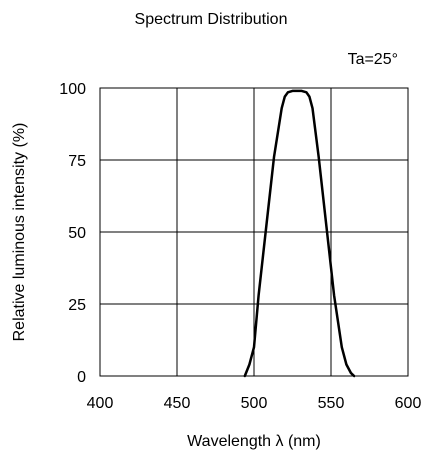  Describe the element at coordinates (373, 59) in the screenshot. I see `temperature-annotation: Ta=25°` at that location.